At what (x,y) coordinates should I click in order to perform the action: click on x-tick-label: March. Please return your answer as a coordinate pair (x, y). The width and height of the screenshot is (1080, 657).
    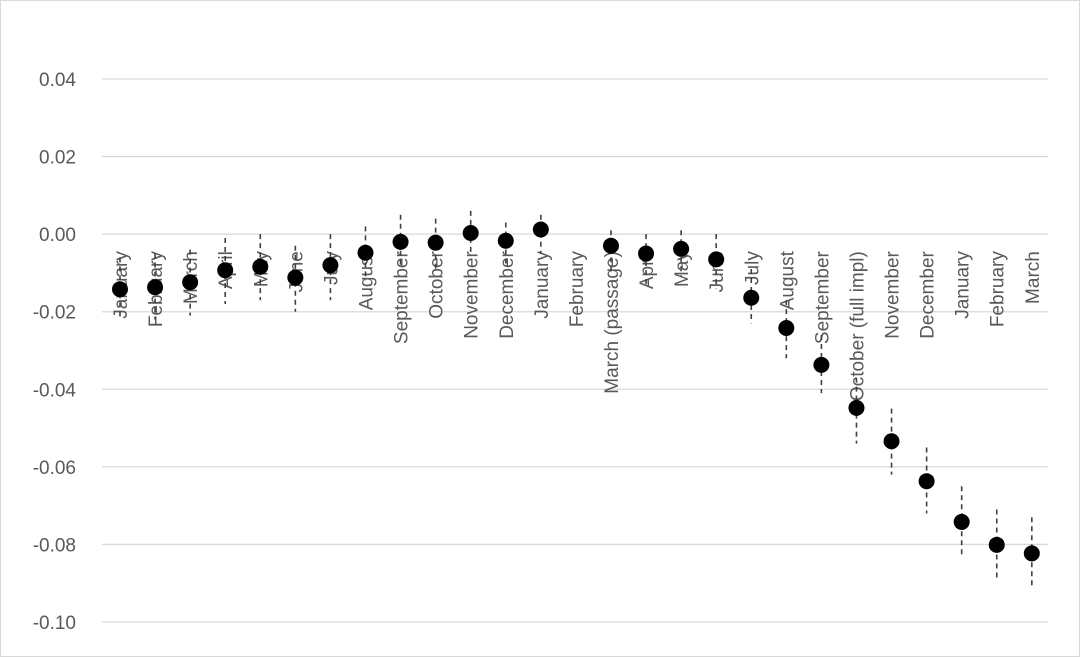
    Looking at the image, I should click on (1033, 277).